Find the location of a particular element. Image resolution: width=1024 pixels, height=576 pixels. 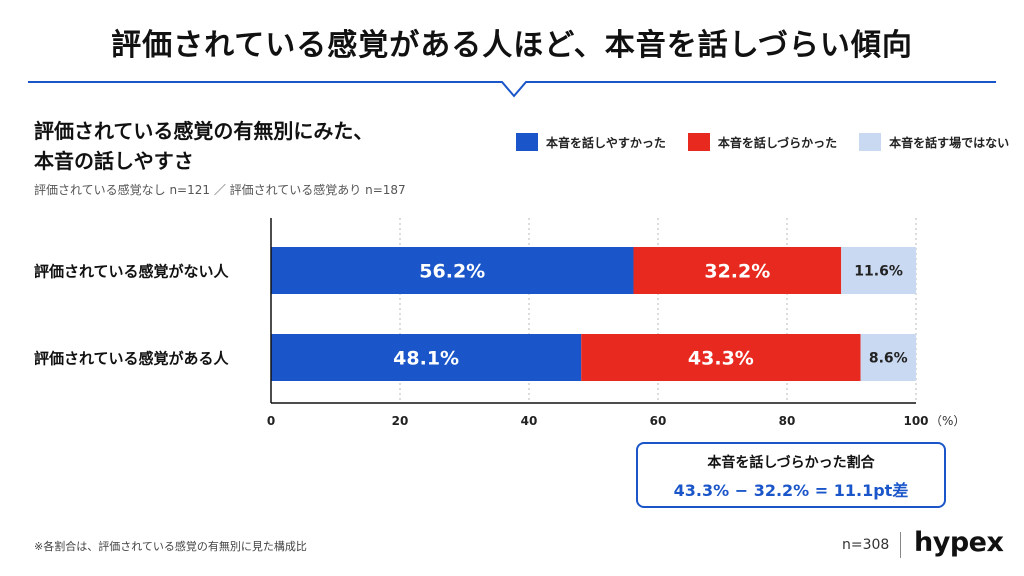

legend-item-easy: 本音を話しやすかった is located at coordinates (591, 142).